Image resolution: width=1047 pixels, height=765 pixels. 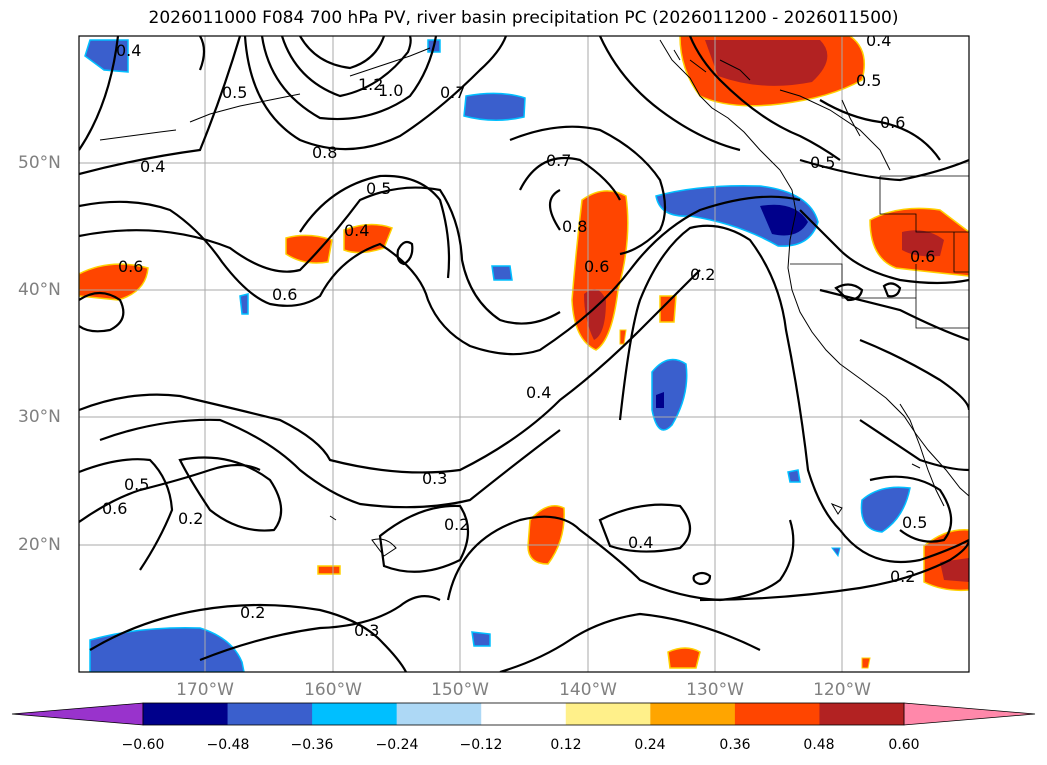 What do you see at coordinates (370, 84) in the screenshot?
I see `contour-label: 1.2` at bounding box center [370, 84].